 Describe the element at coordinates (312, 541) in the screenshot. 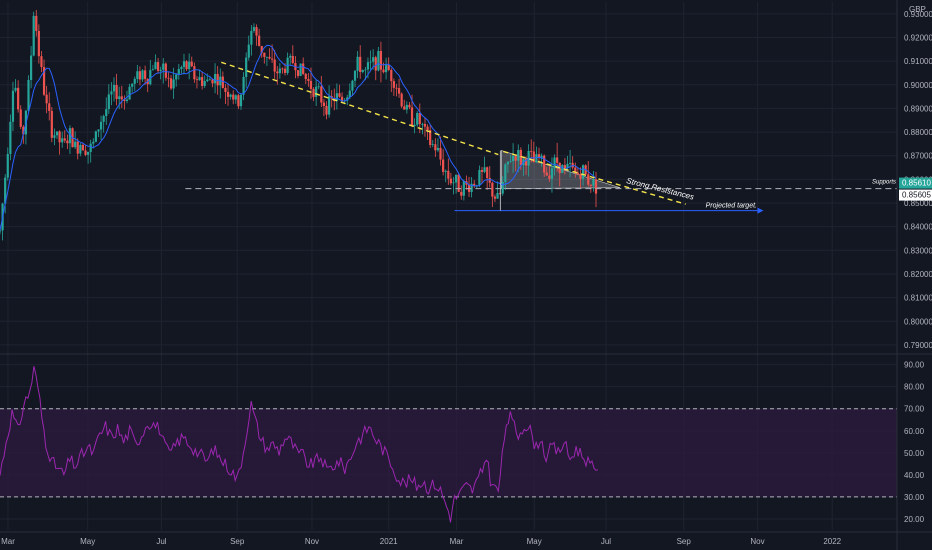

I see `time-tick-label: Nov` at that location.